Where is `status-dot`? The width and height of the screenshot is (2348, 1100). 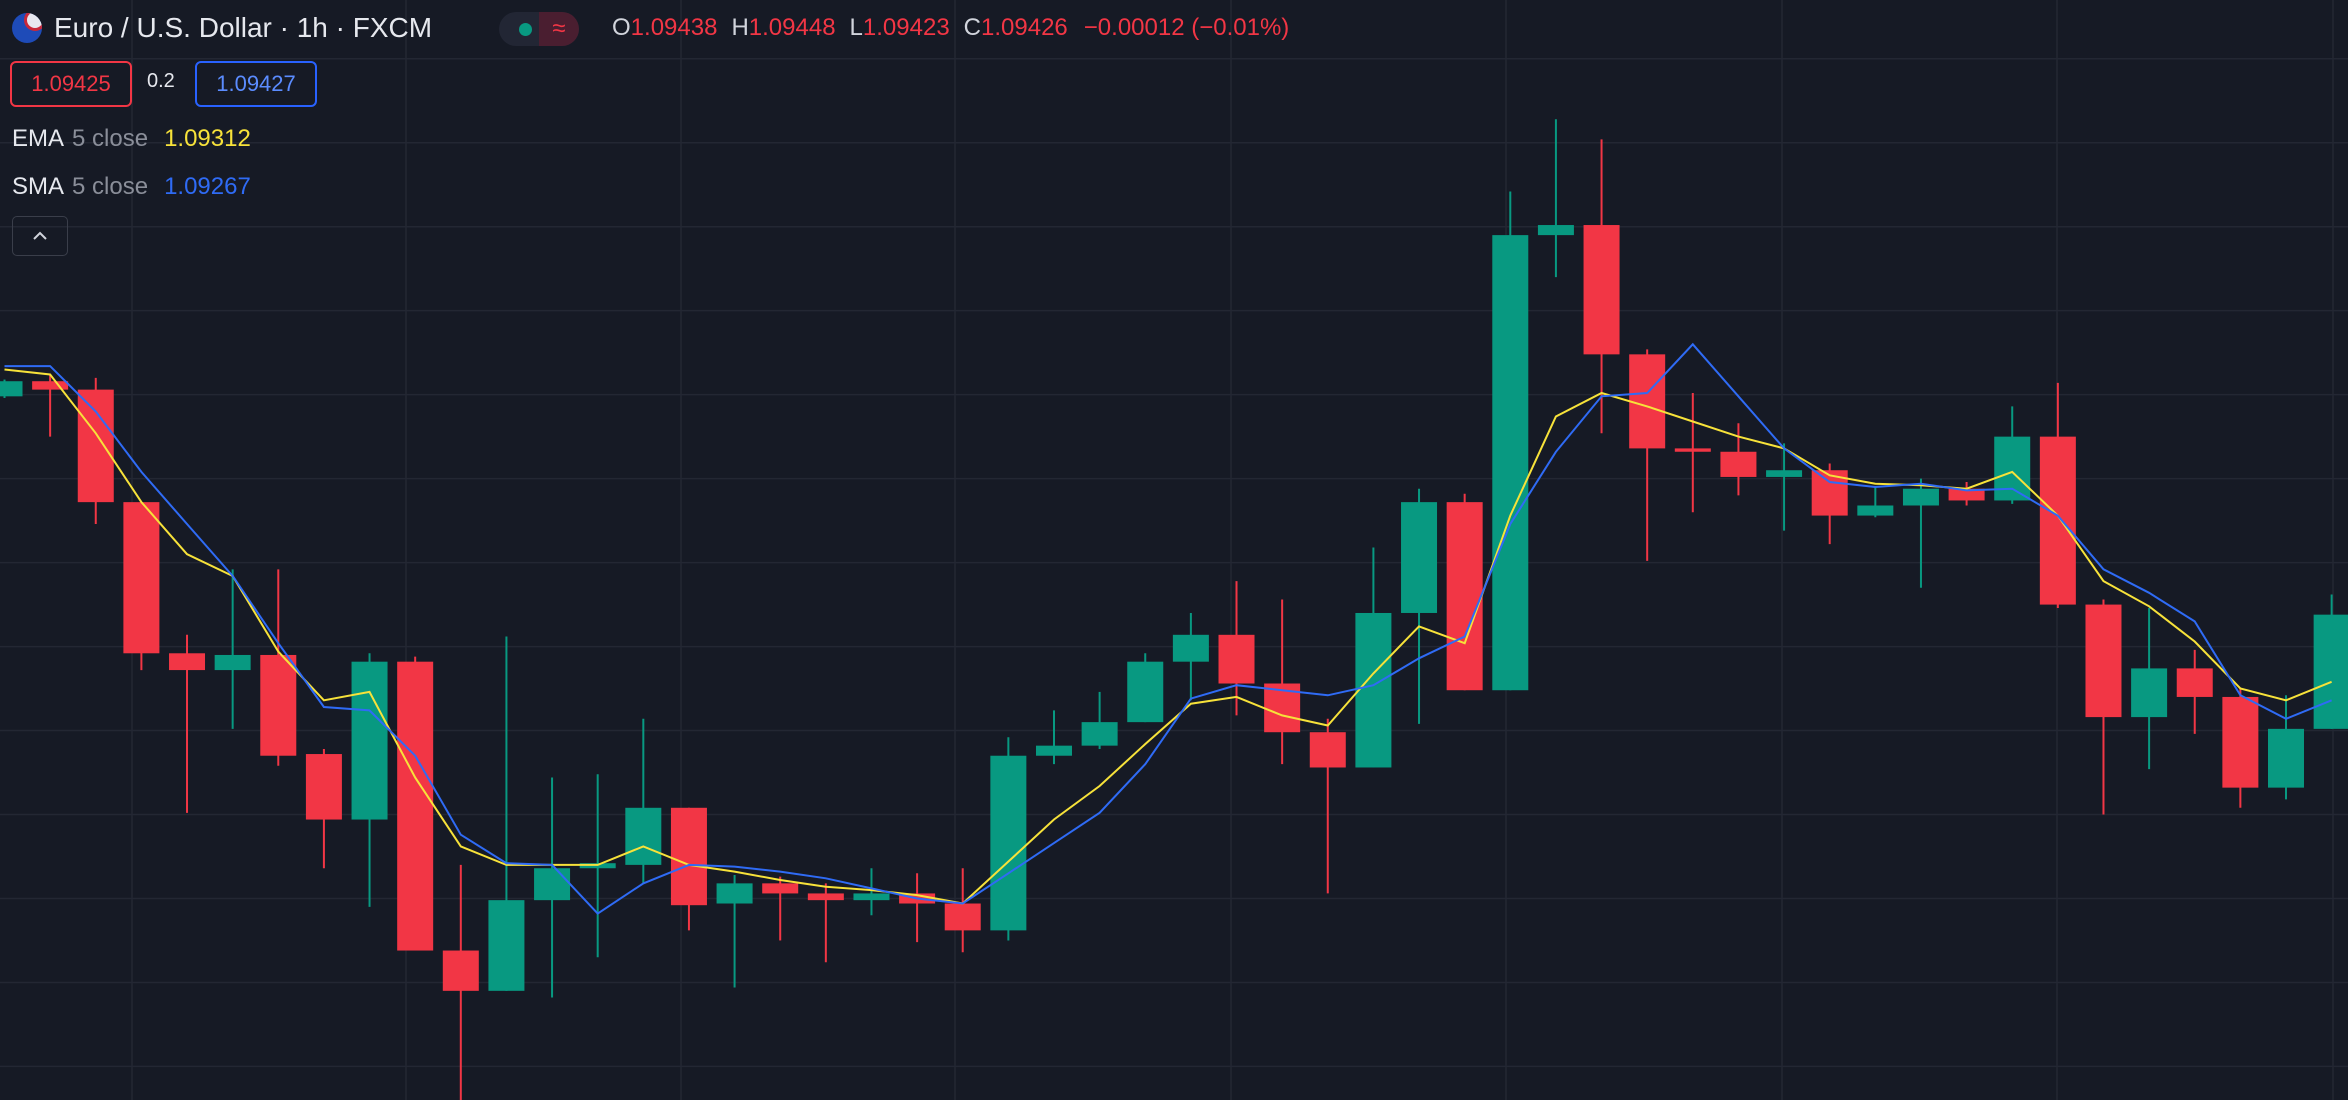 status-dot is located at coordinates (525, 29).